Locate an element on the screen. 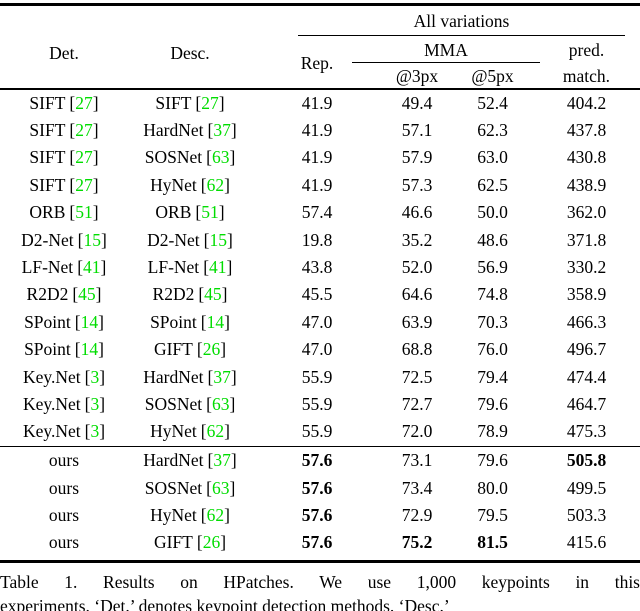 The image size is (640, 611). method-name: SOSNet is located at coordinates (173, 487).